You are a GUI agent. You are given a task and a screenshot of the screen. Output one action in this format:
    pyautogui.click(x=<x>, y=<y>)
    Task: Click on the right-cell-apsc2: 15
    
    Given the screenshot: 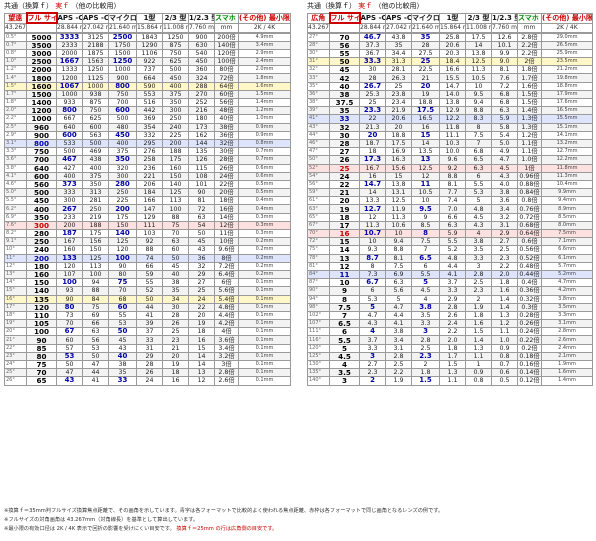 What is the action you would take?
    pyautogui.click(x=398, y=176)
    